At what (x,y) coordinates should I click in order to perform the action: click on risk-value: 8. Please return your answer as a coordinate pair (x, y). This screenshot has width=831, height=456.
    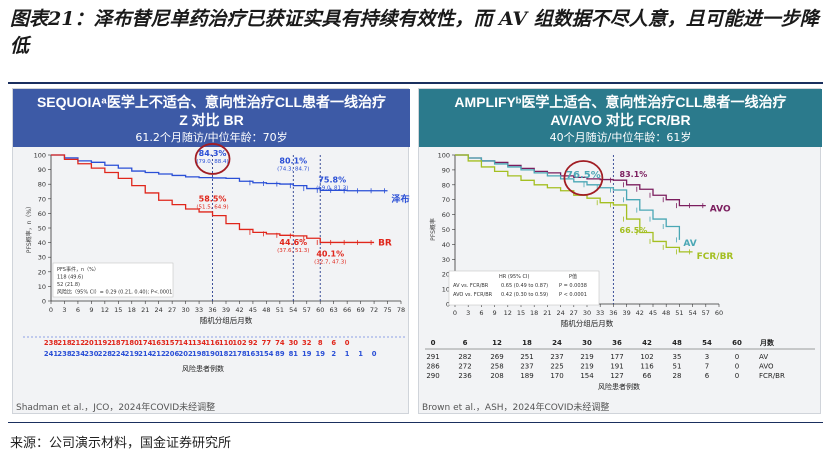
    Looking at the image, I should click on (320, 343).